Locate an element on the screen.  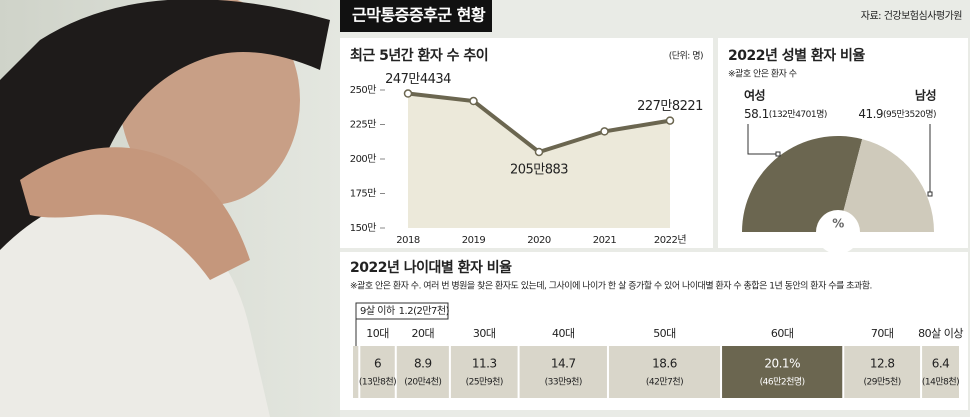
value-label: 247만4434 is located at coordinates (418, 79).